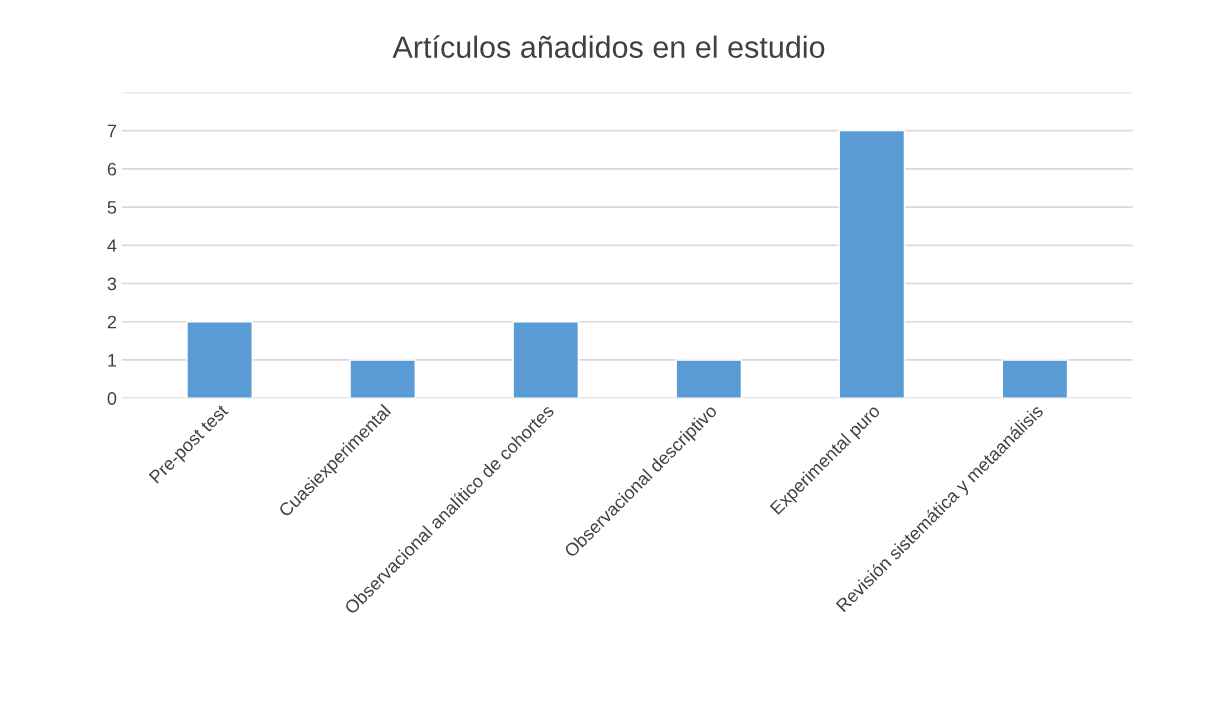 The height and width of the screenshot is (711, 1218). I want to click on y-tick-label: 4, so click(112, 245).